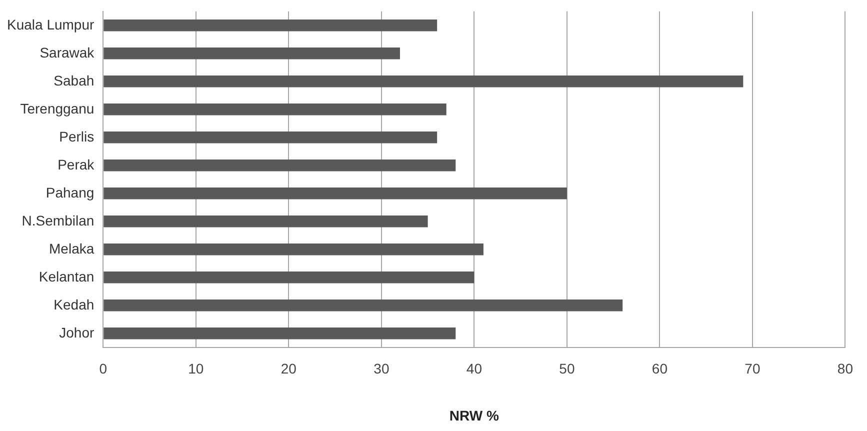  What do you see at coordinates (382, 368) in the screenshot?
I see `x-tick-label: 30` at bounding box center [382, 368].